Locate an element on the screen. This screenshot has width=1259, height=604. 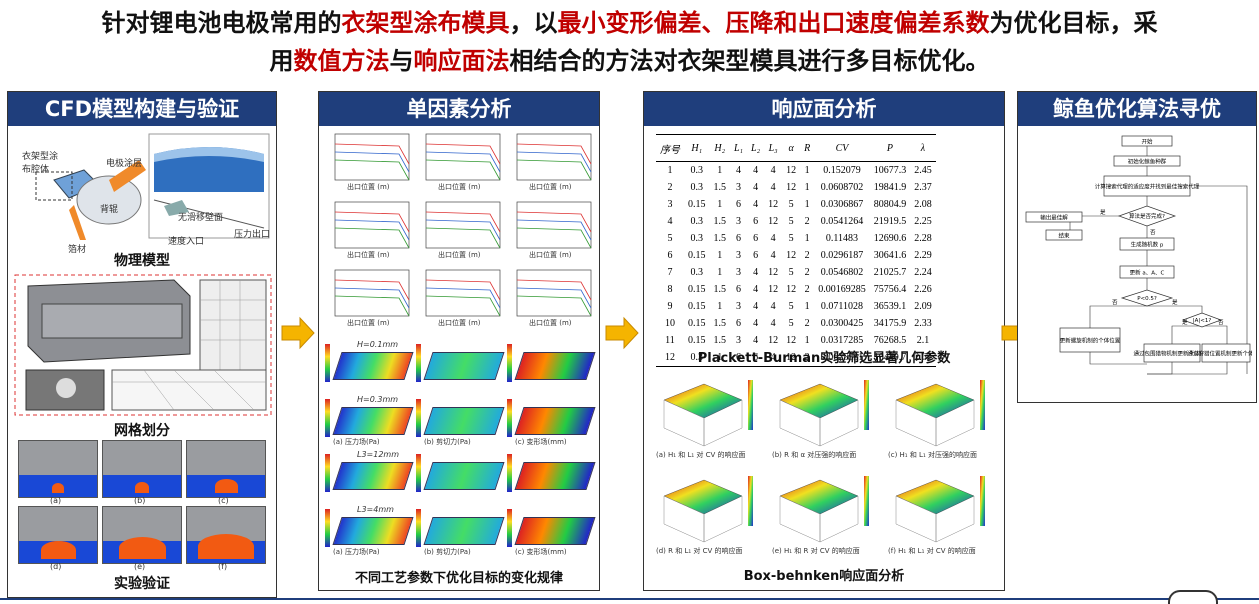
table-cell: 21025.7 is located at coordinates (890, 272).